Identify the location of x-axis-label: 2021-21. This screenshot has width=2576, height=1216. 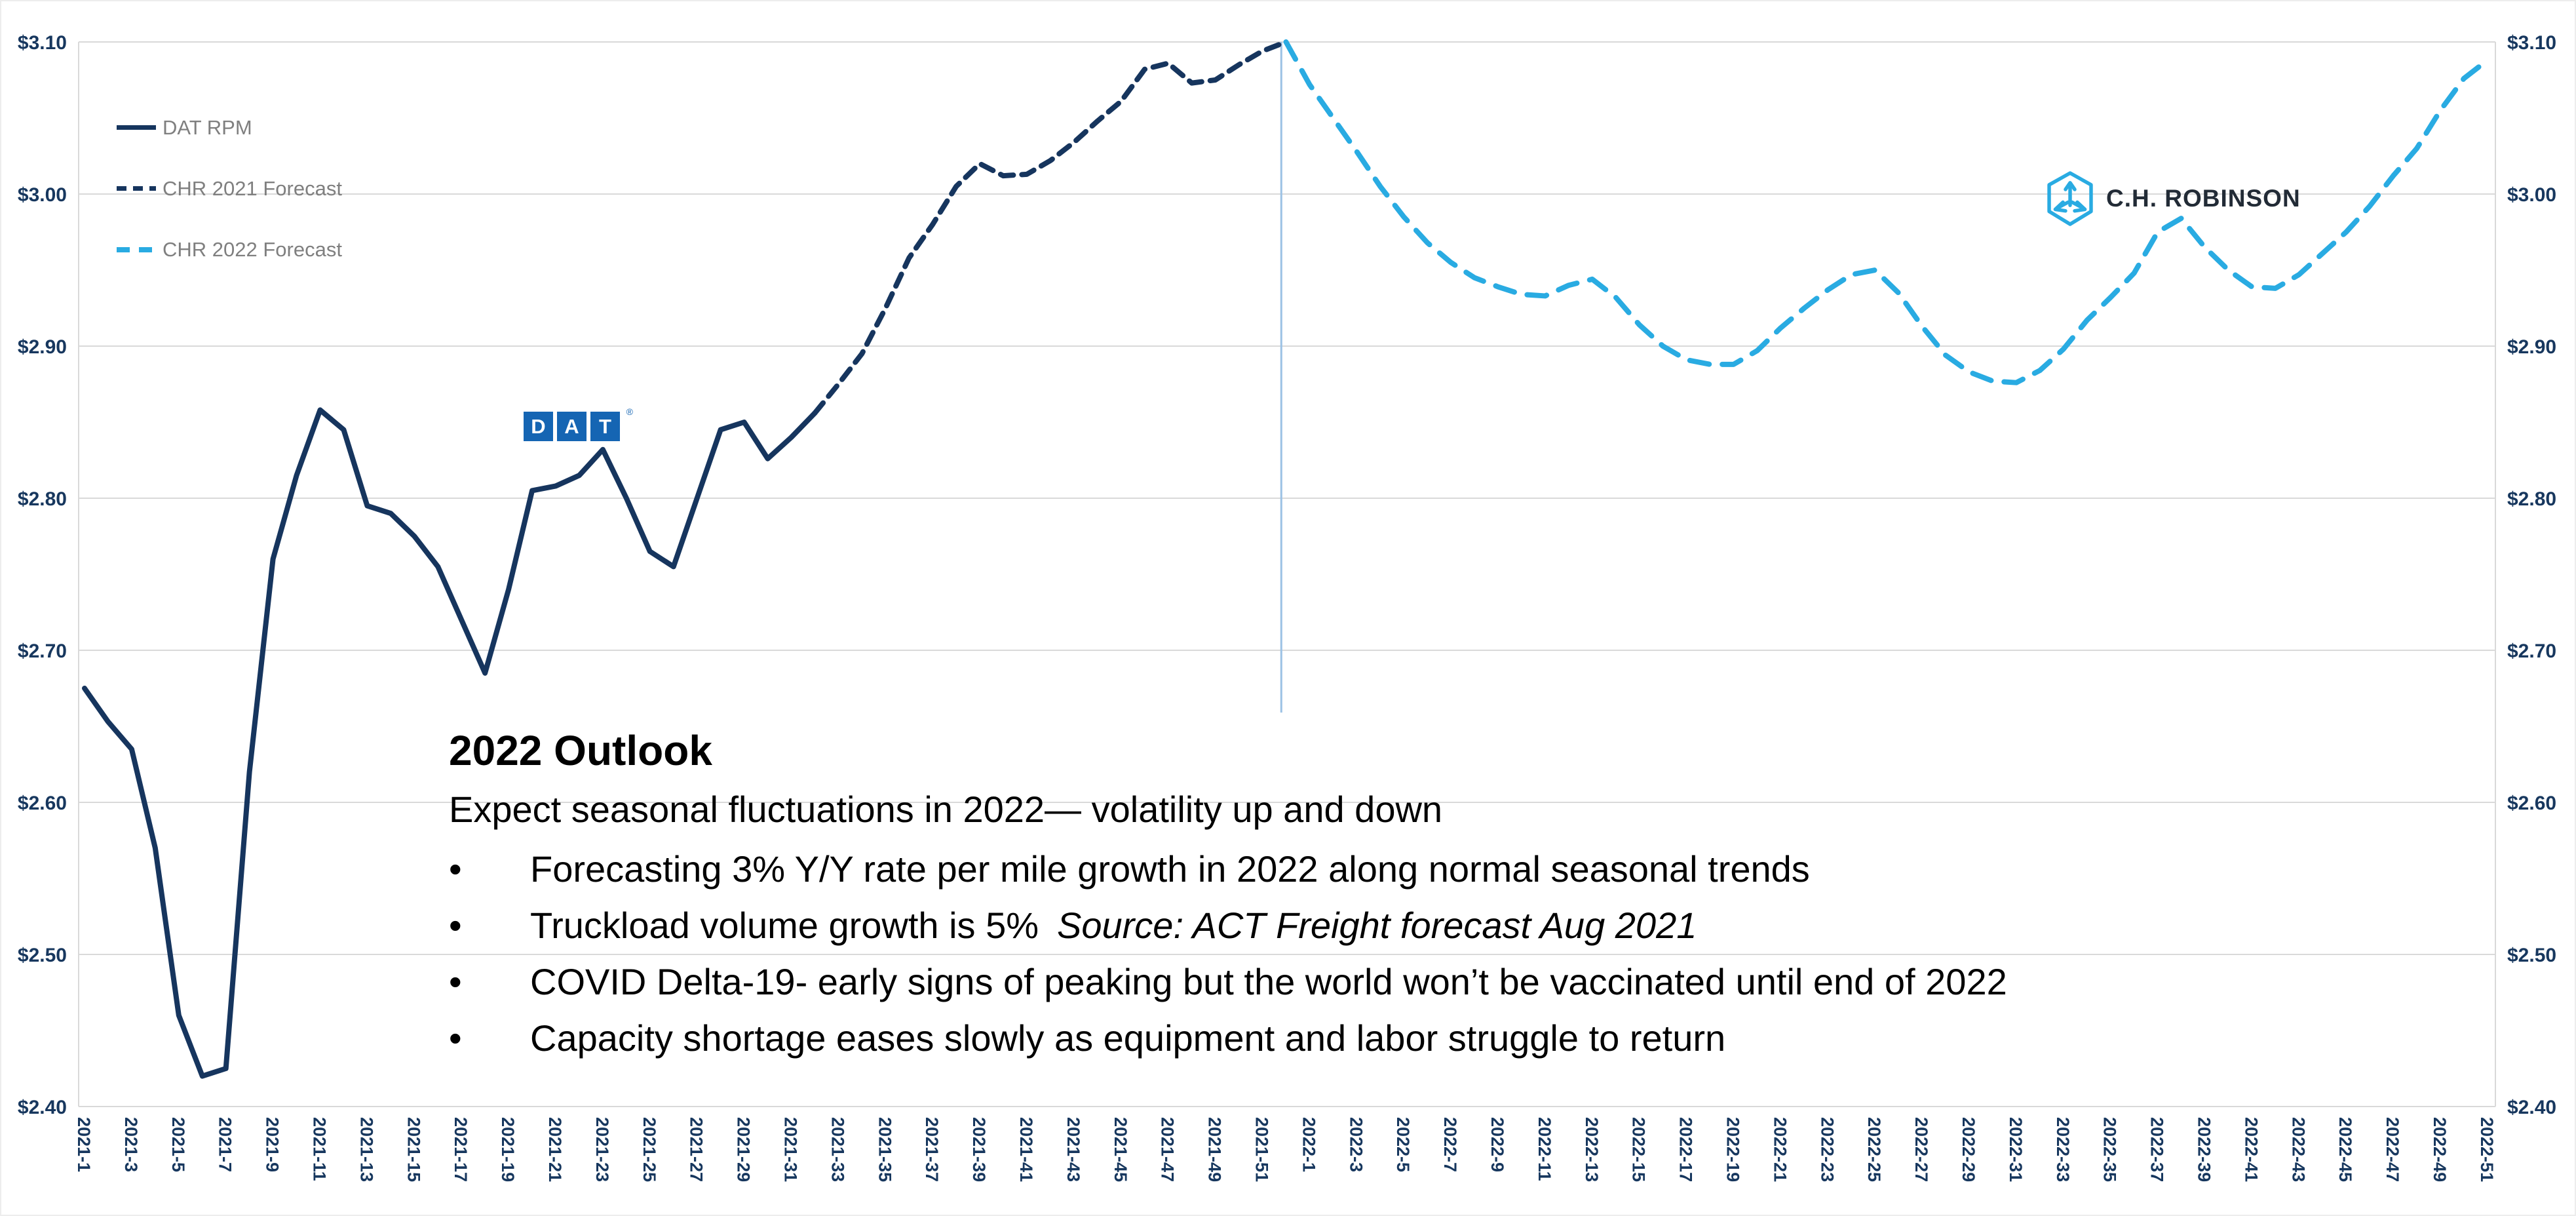
(555, 1149).